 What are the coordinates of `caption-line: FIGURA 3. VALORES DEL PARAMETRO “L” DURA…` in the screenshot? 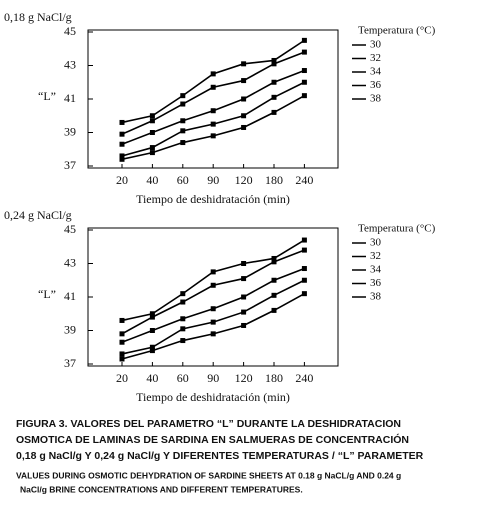 It's located at (208, 424).